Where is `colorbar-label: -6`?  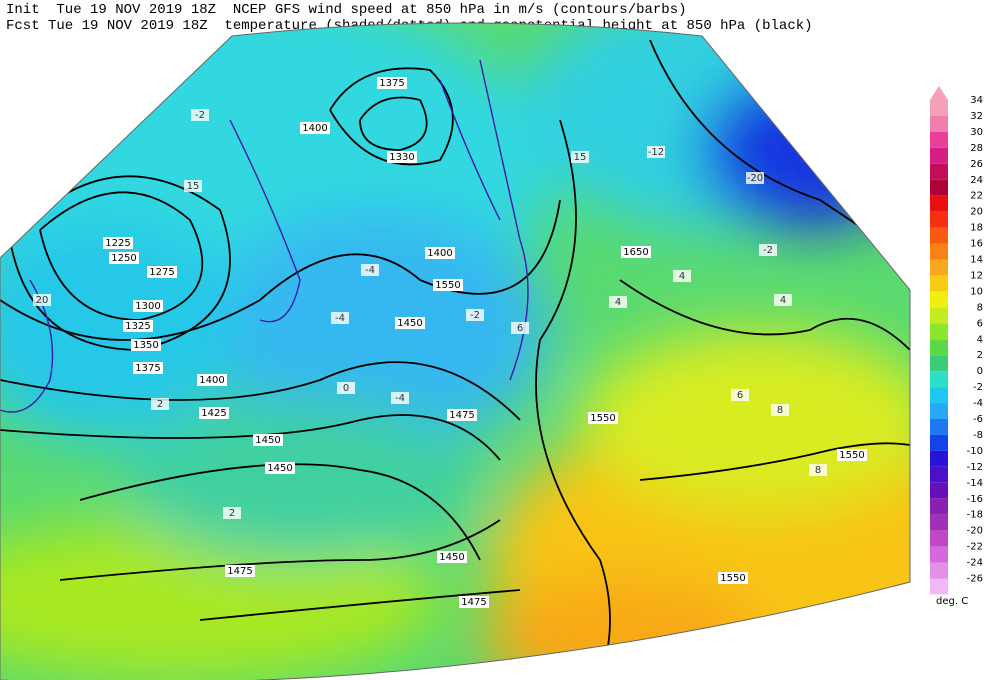 colorbar-label: -6 is located at coordinates (978, 419).